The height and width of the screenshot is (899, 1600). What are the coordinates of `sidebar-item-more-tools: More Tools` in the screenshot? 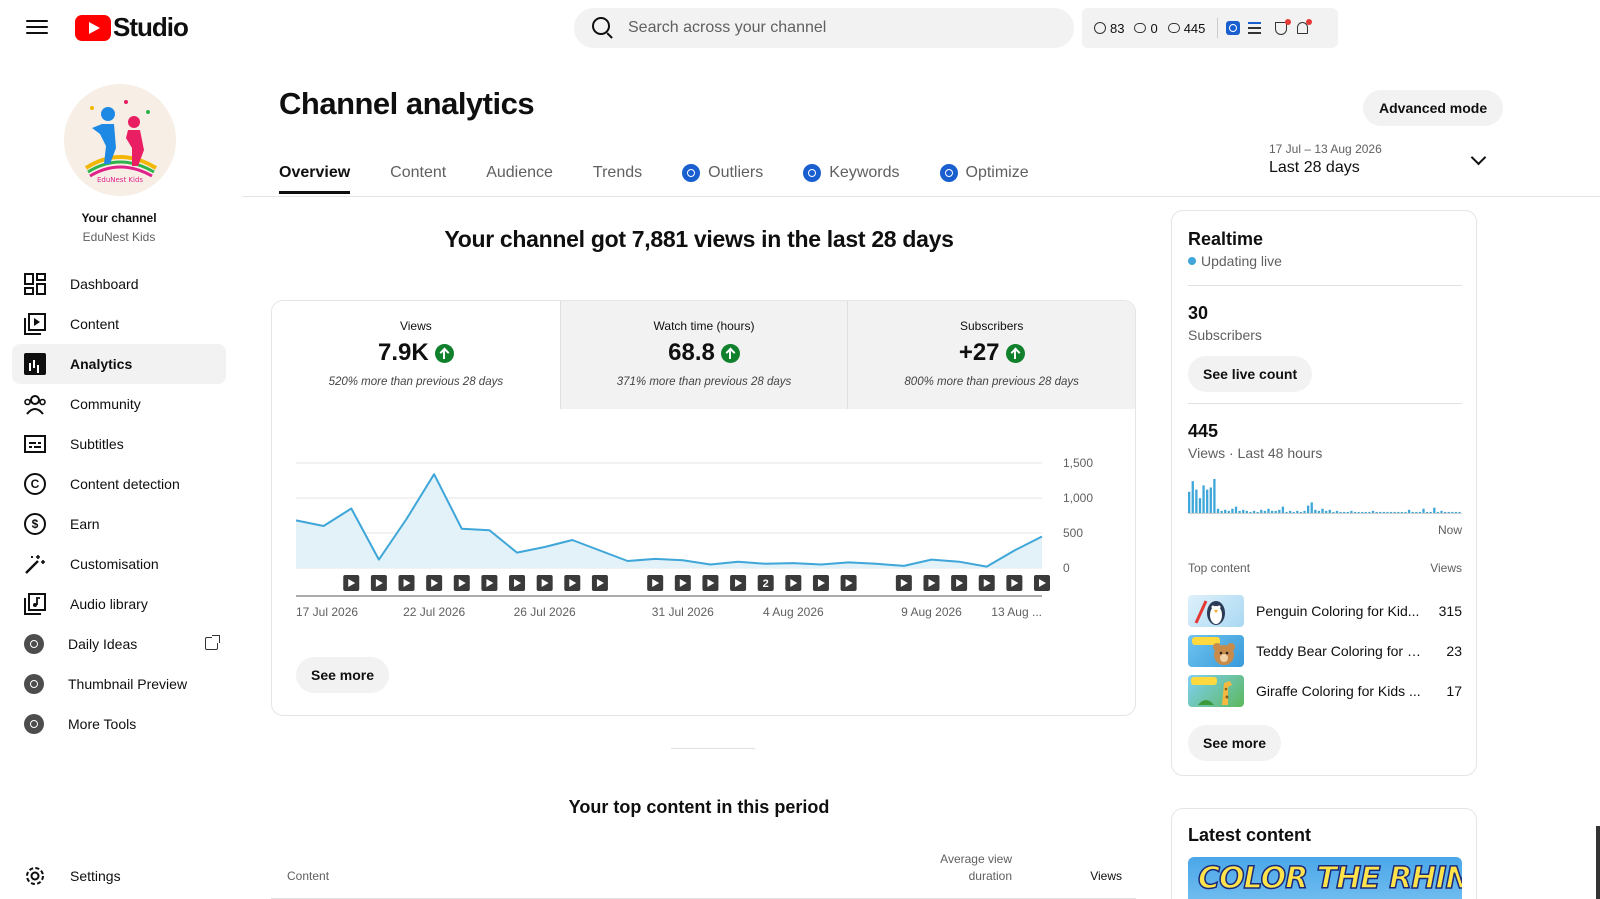 It's located at (119, 724).